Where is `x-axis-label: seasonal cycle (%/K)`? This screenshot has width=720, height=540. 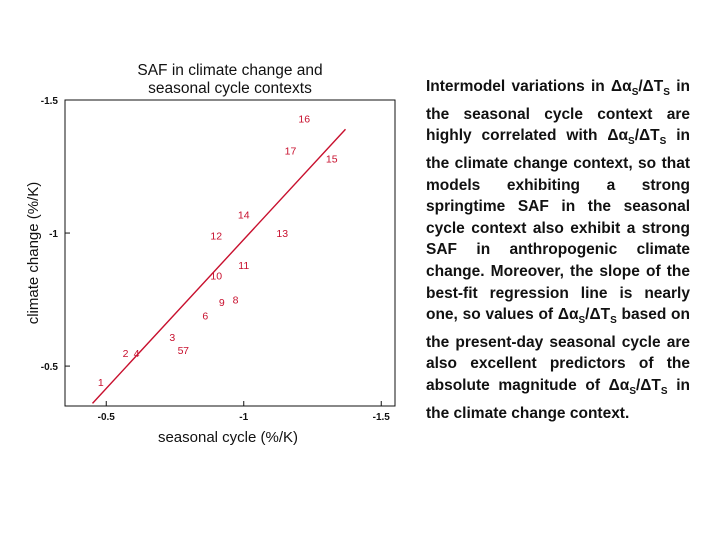 x-axis-label: seasonal cycle (%/K) is located at coordinates (228, 437).